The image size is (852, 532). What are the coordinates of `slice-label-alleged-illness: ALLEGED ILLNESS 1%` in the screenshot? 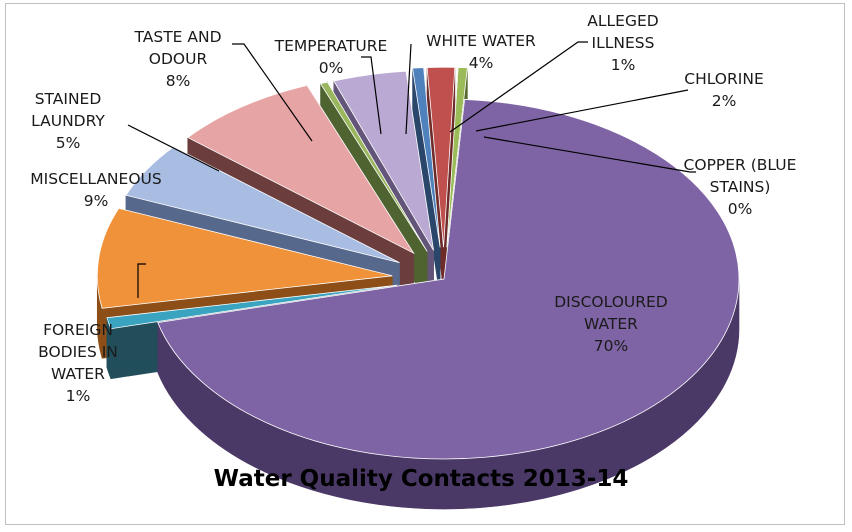 It's located at (622, 43).